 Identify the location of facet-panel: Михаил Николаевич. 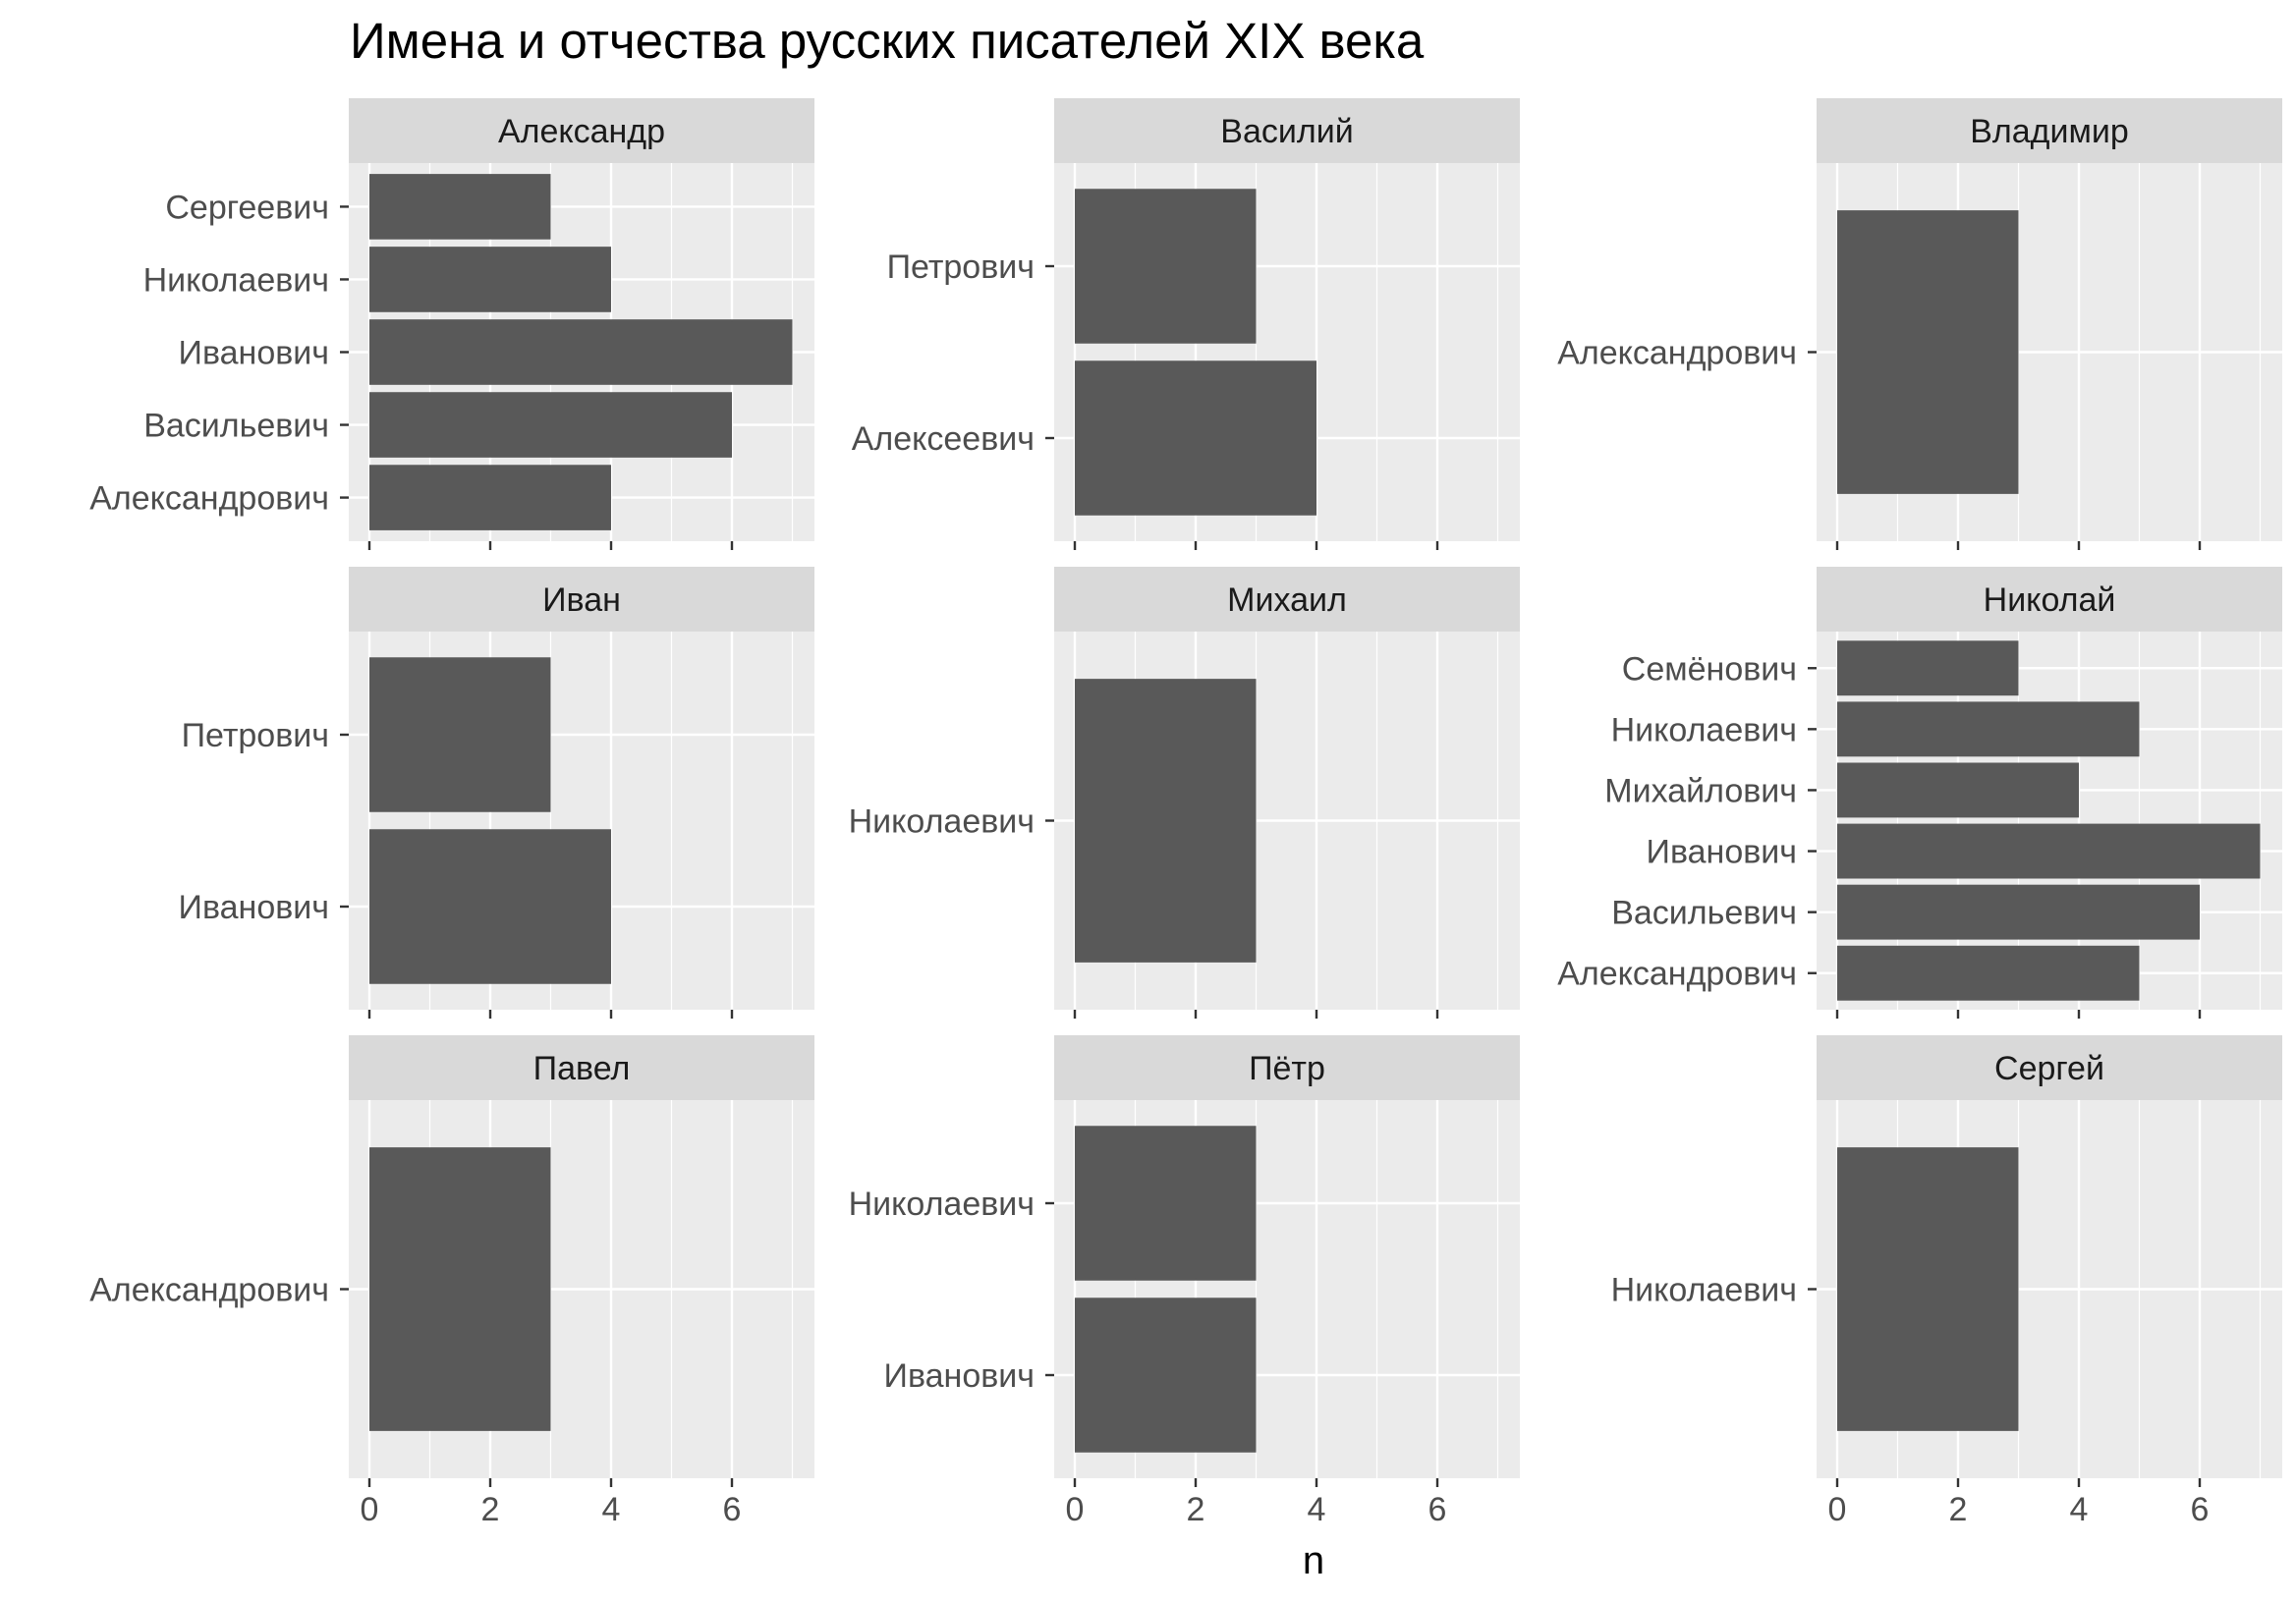
(1184, 793).